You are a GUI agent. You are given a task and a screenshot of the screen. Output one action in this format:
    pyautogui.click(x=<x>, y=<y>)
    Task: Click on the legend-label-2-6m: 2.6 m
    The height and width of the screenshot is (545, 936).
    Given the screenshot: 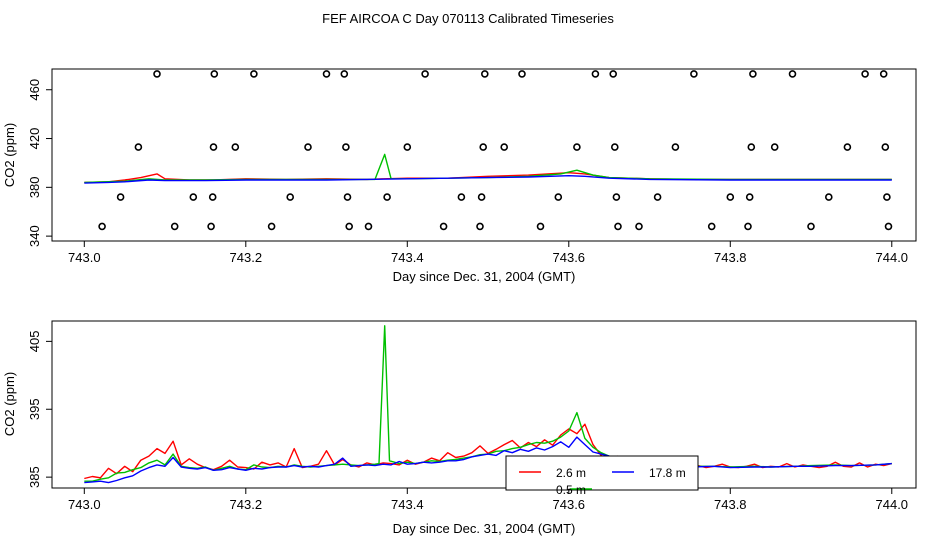 What is the action you would take?
    pyautogui.click(x=571, y=473)
    